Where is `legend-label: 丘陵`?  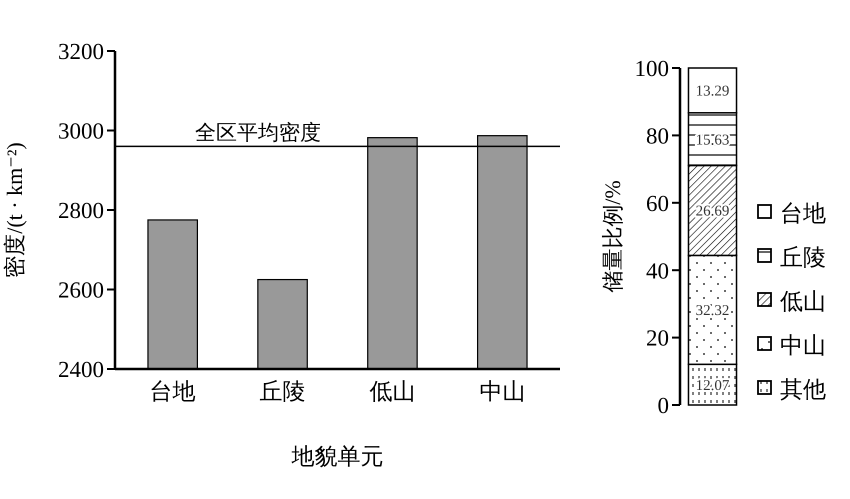 legend-label: 丘陵 is located at coordinates (803, 257).